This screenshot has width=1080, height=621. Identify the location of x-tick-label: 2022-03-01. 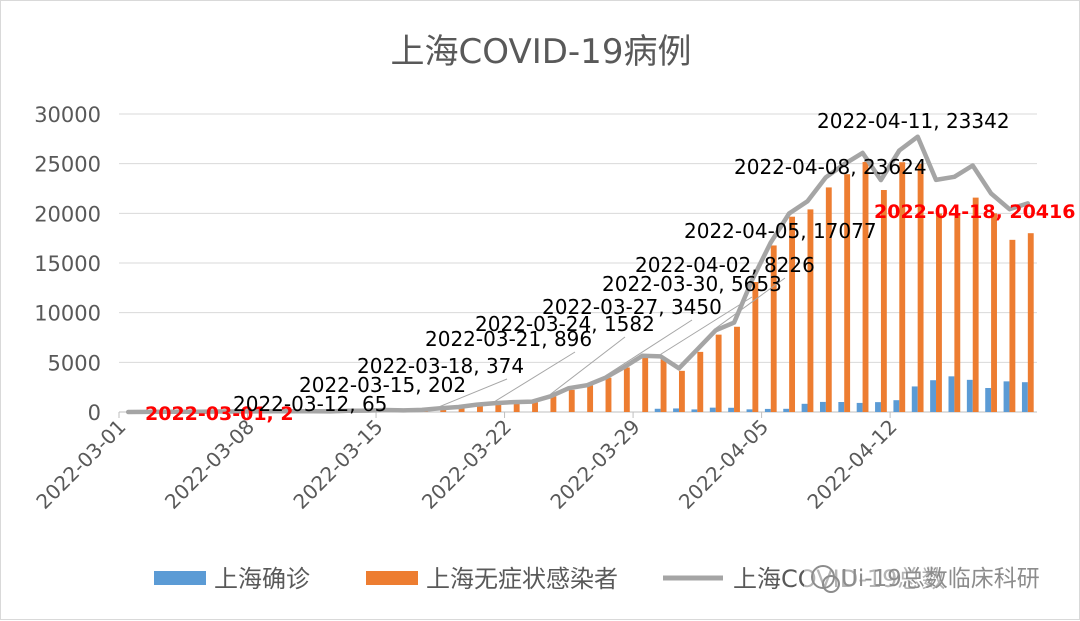
(80, 464).